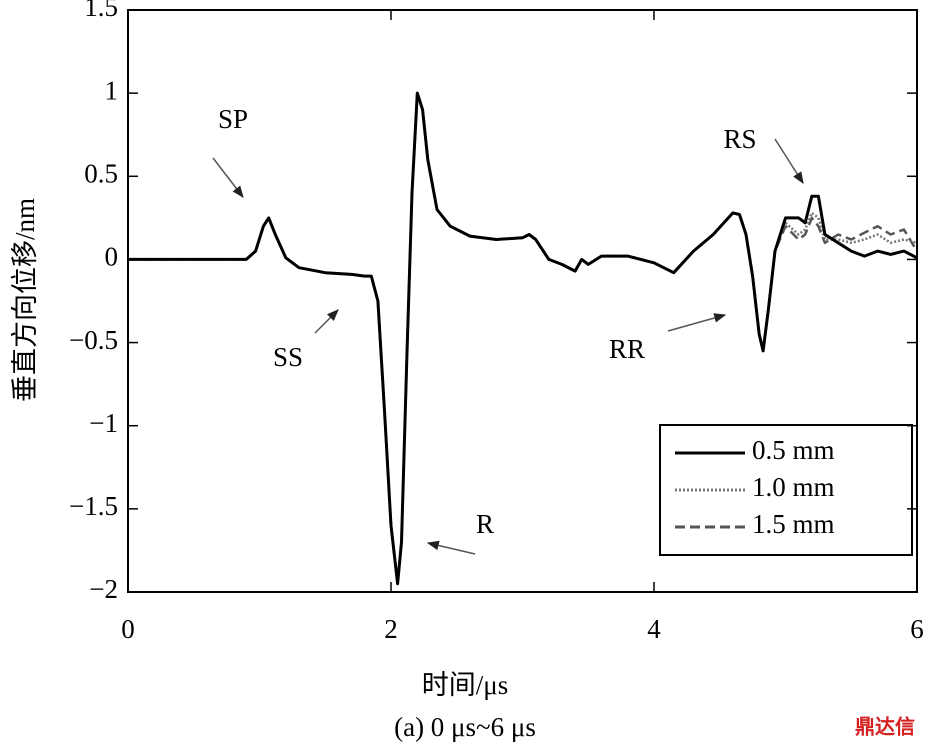 This screenshot has height=749, width=929. What do you see at coordinates (101, 11) in the screenshot?
I see `y-tick-label: 1.5` at bounding box center [101, 11].